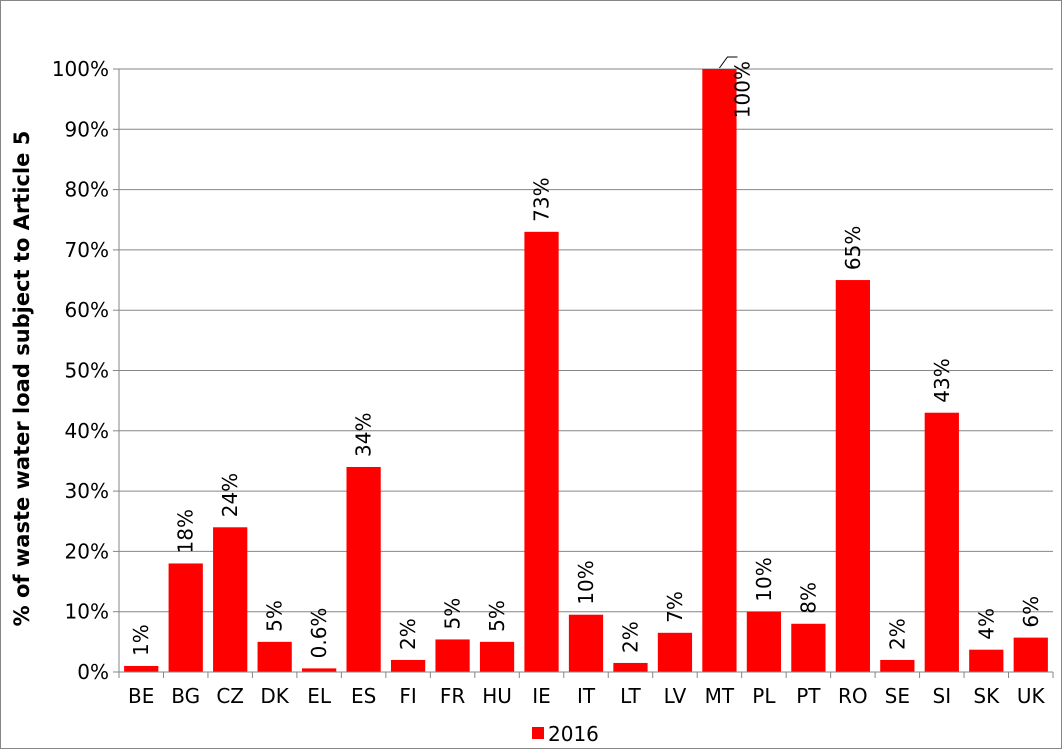 Image resolution: width=1062 pixels, height=749 pixels. I want to click on x-tick-label-uk: UK, so click(1031, 696).